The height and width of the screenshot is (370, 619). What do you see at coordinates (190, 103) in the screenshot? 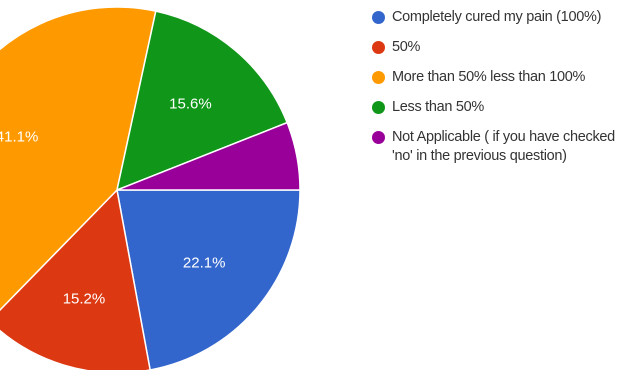
I see `slice-label-3: 15.6%` at bounding box center [190, 103].